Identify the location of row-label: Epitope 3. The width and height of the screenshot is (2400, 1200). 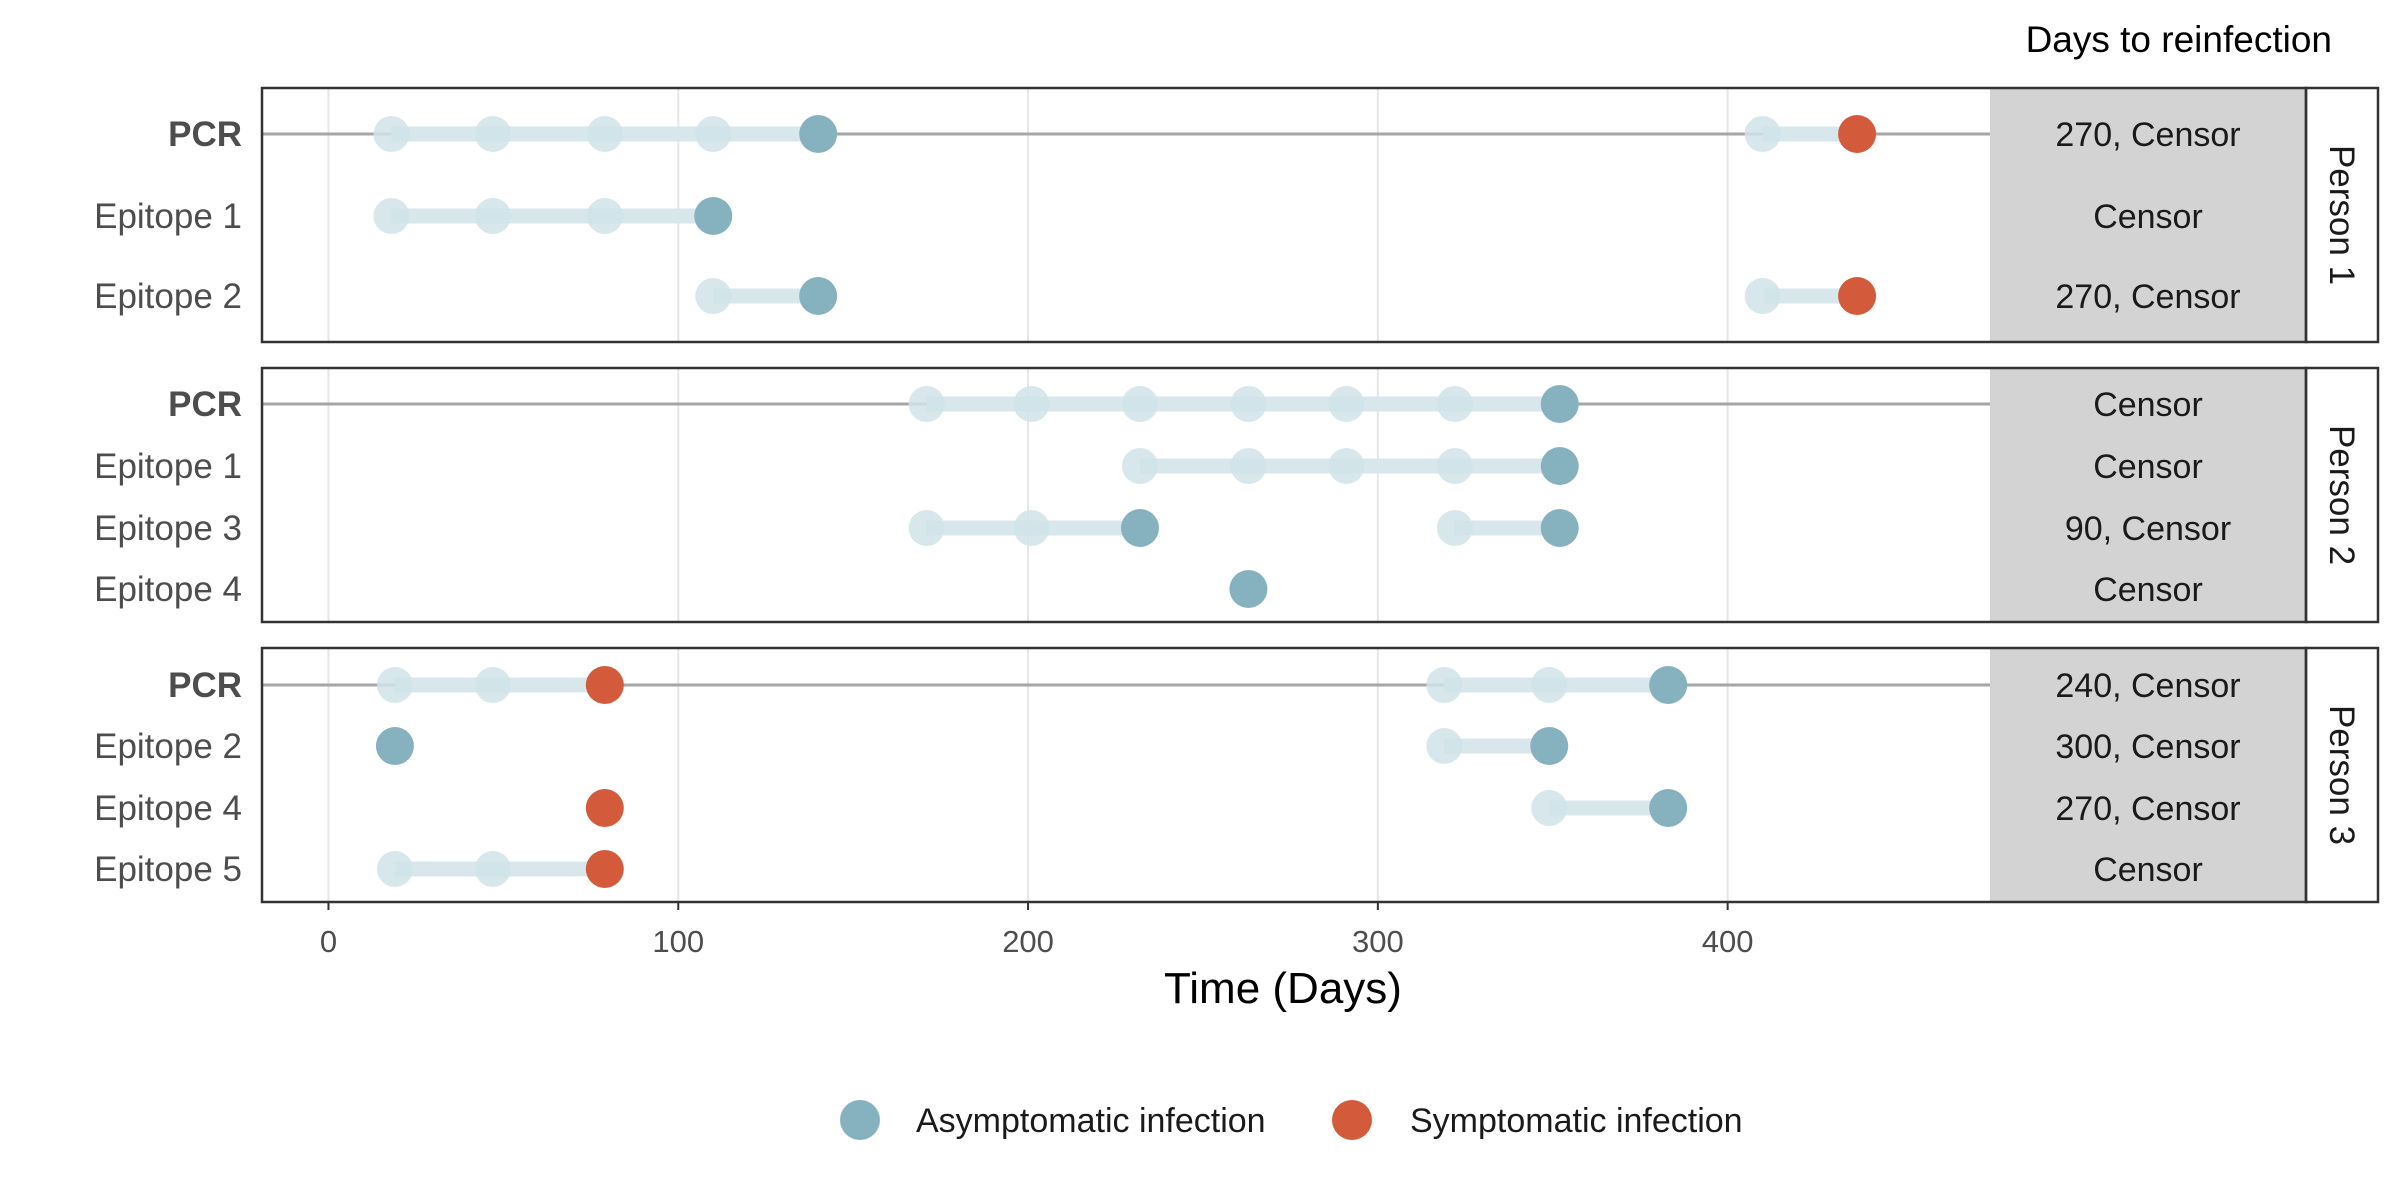
(168, 528).